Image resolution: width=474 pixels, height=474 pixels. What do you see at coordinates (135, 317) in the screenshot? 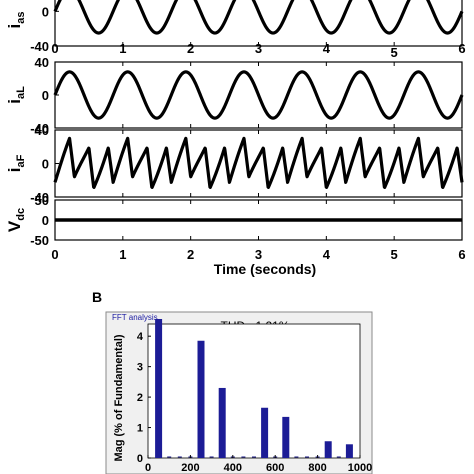
I see `fft-window-title: FFT analysis` at bounding box center [135, 317].